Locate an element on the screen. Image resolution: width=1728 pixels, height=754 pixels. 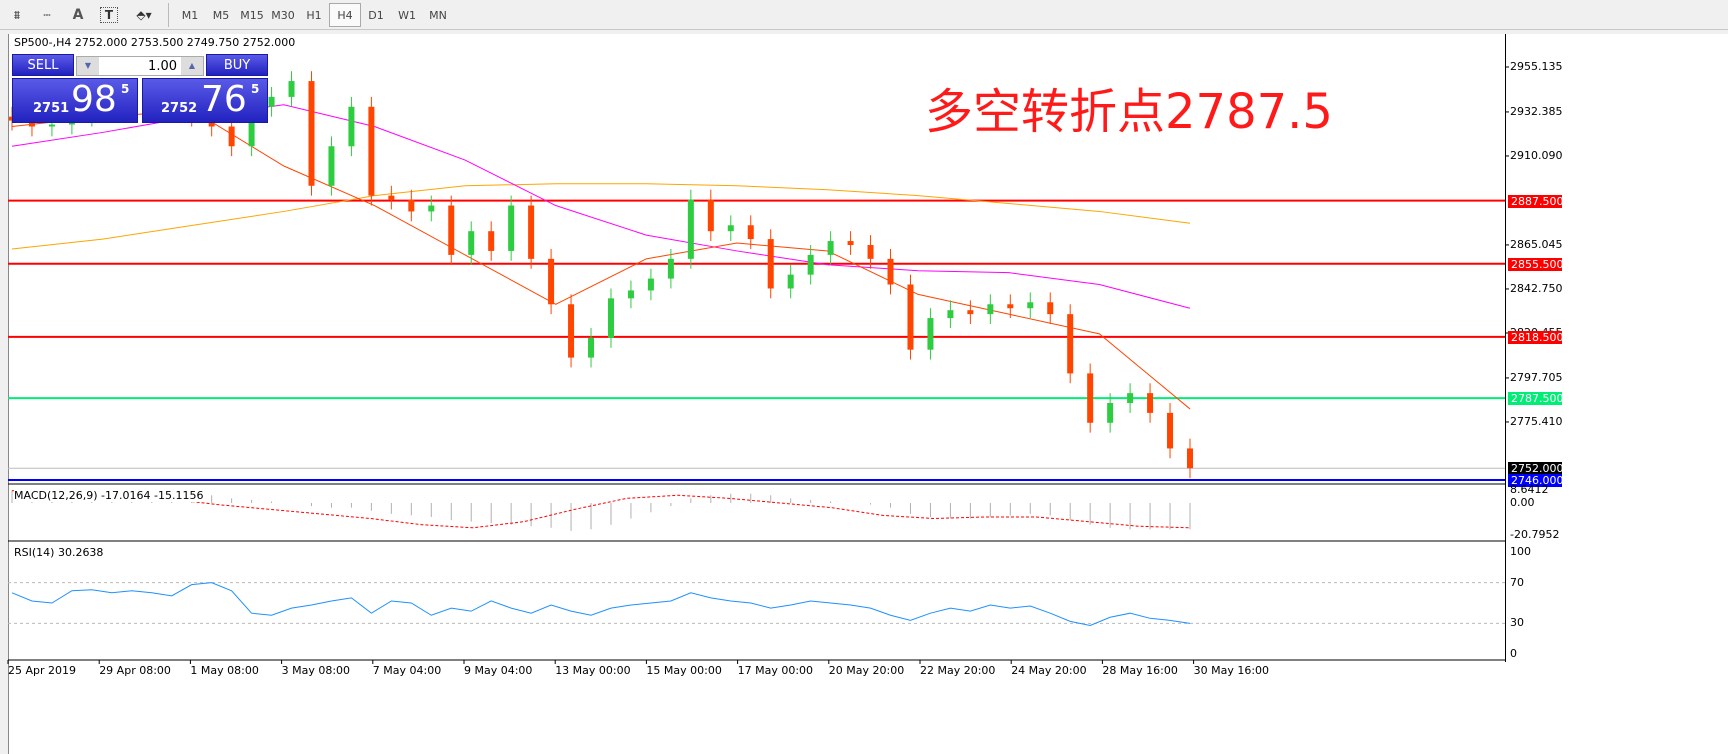
rsi-scale-label: 30 is located at coordinates (1517, 623).